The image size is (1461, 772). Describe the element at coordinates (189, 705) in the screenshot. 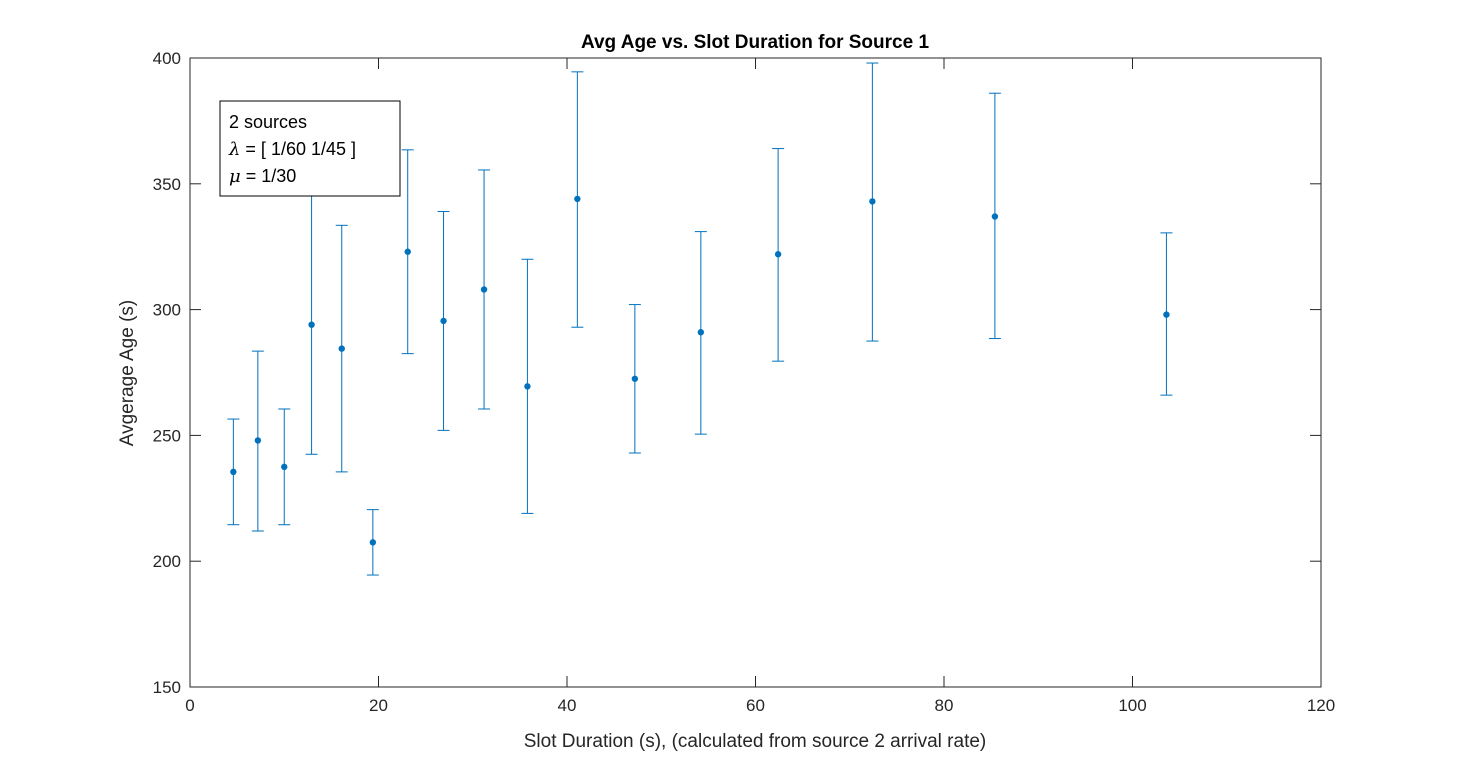

I see `x-tick-label: 0` at that location.